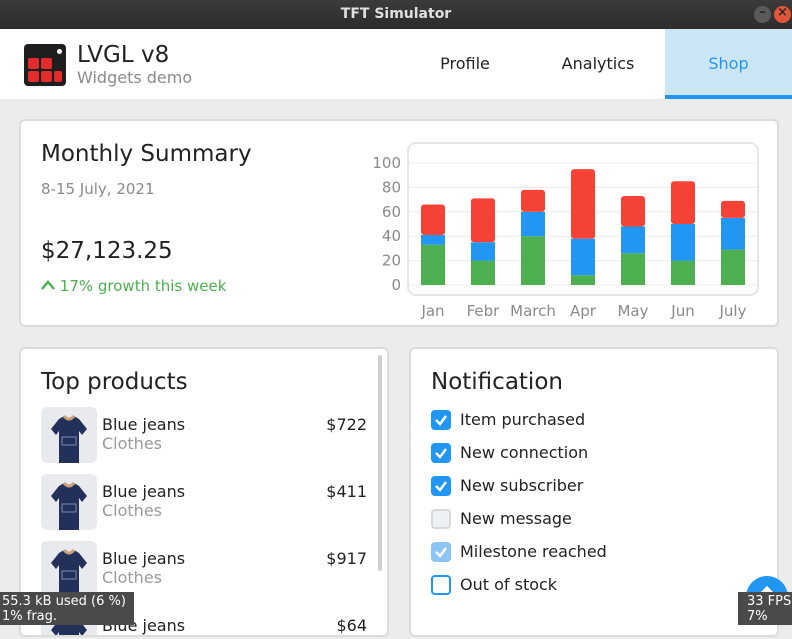 Image resolution: width=792 pixels, height=639 pixels. Describe the element at coordinates (346, 491) in the screenshot. I see `product-price: $411` at that location.